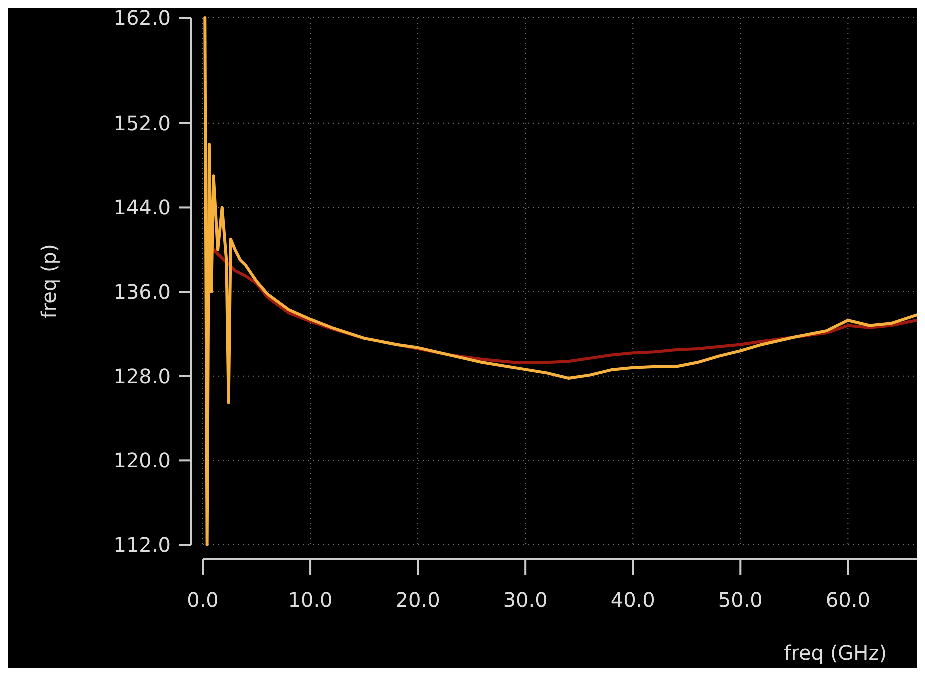 This screenshot has height=676, width=925. I want to click on x-tick-label: 60.0, so click(848, 600).